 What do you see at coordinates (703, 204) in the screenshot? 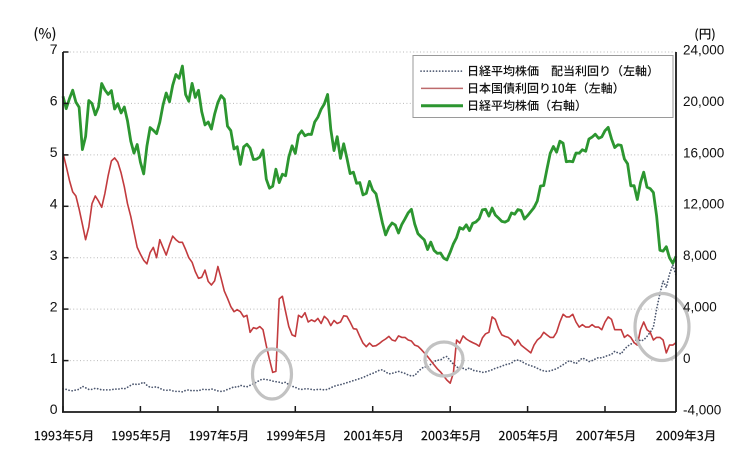
I see `svg-text: 12,000` at bounding box center [703, 204].